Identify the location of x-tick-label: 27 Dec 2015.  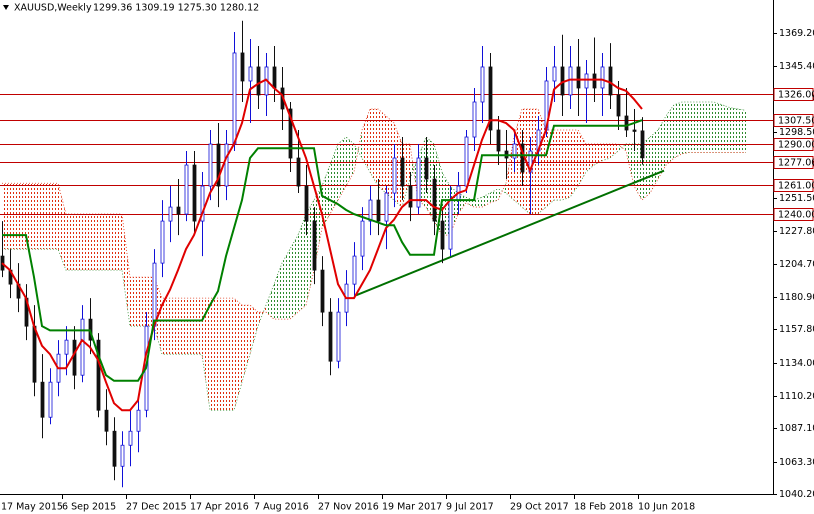
(156, 507).